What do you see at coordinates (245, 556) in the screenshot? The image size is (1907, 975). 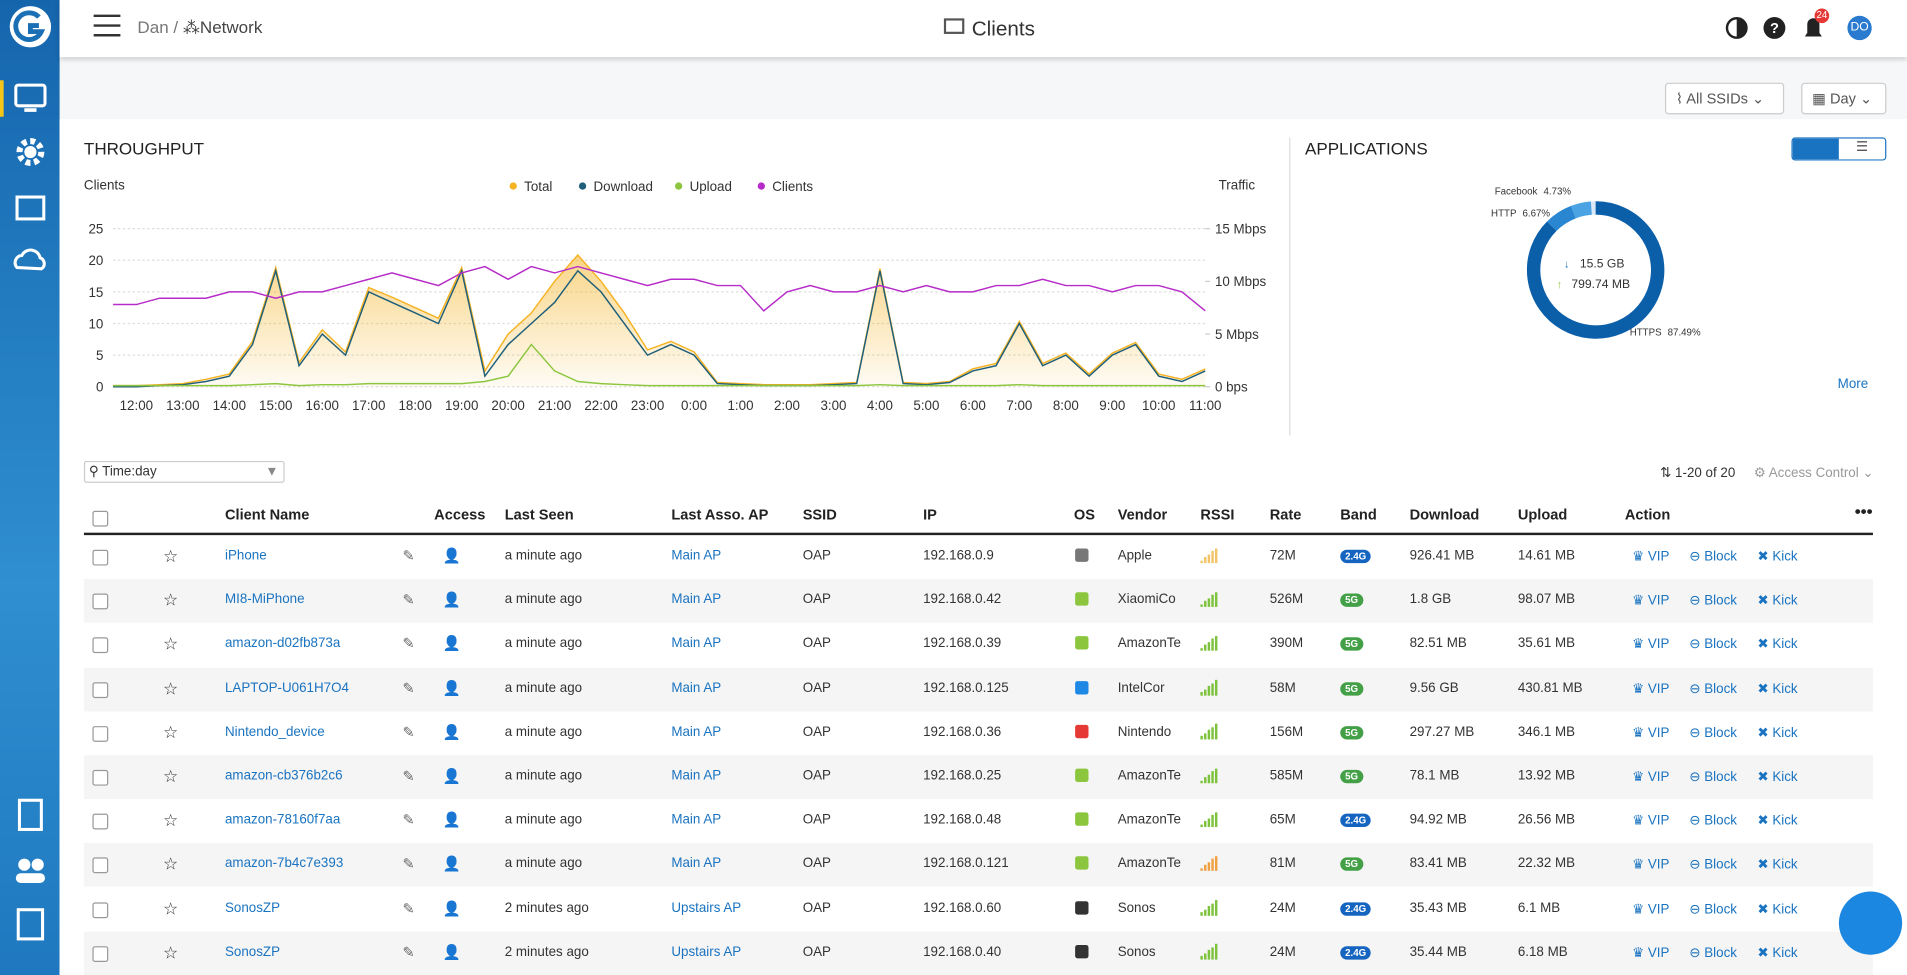 I see `client-name: iPhone` at bounding box center [245, 556].